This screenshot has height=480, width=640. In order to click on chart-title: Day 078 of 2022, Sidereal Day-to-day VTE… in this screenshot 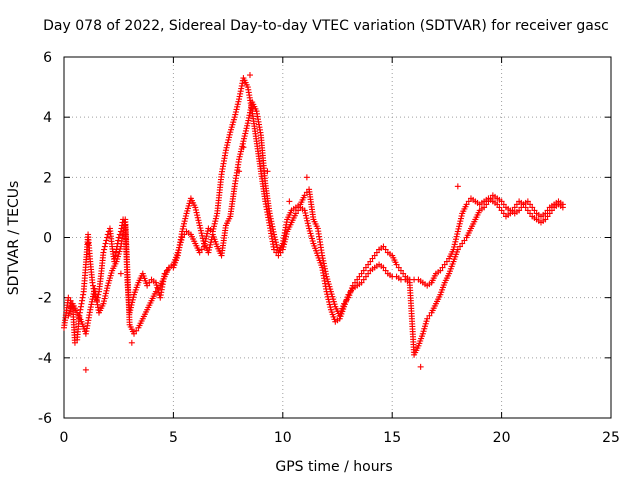, I will do `click(326, 26)`.